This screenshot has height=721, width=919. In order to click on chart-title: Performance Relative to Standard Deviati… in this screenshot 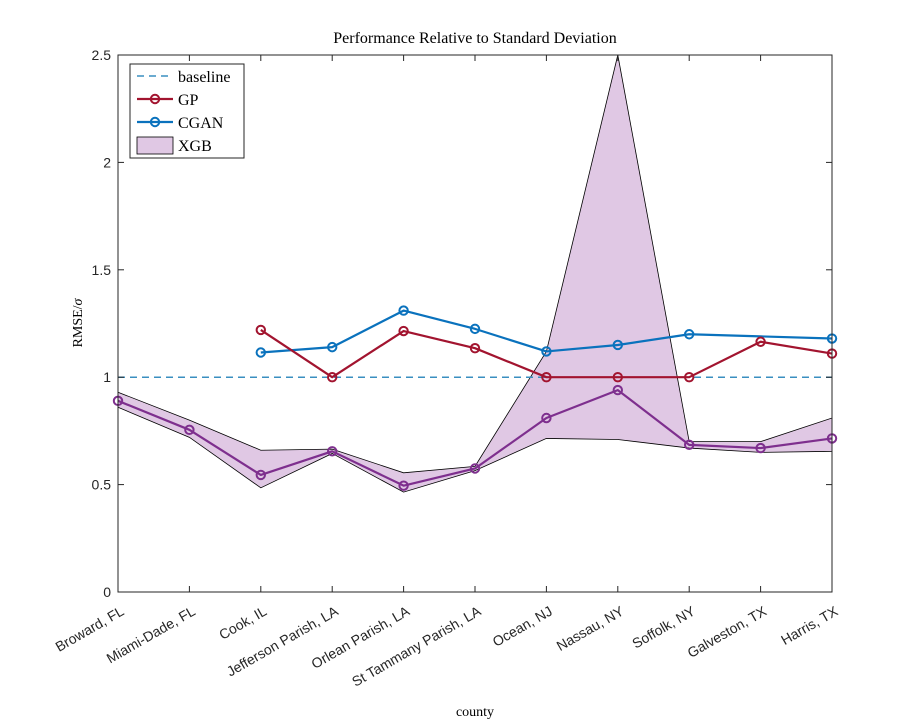, I will do `click(474, 38)`.